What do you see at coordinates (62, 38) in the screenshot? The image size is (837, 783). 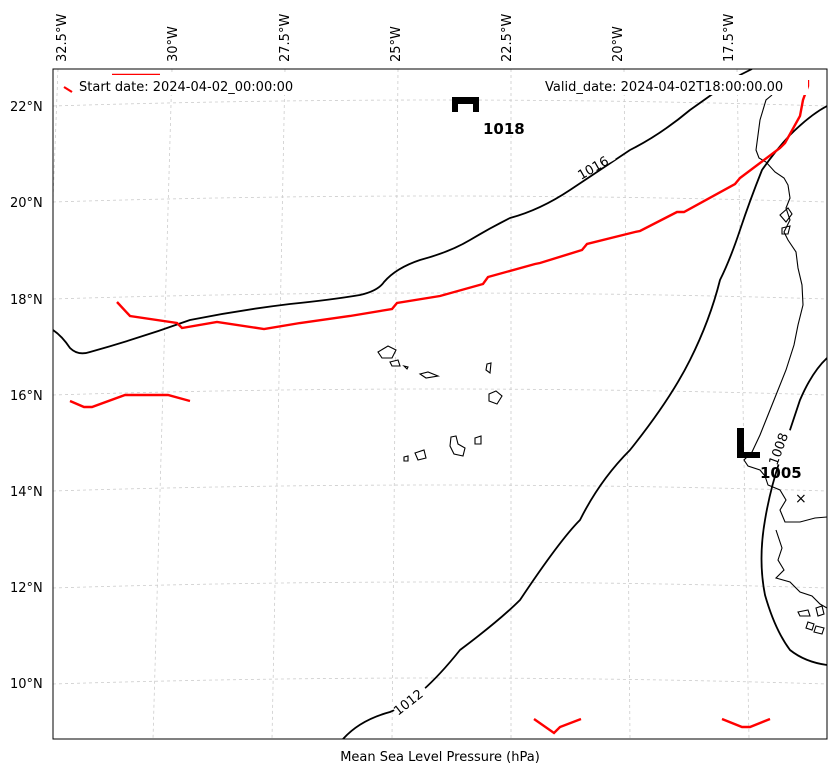 I see `lon-label-32.5w: 32.5°W` at bounding box center [62, 38].